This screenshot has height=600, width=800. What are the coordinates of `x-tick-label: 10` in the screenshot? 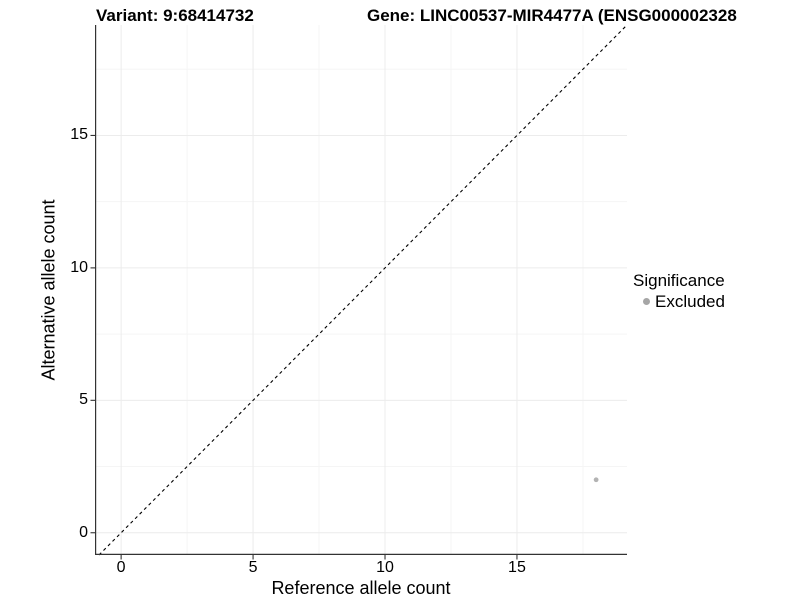 It's located at (385, 567).